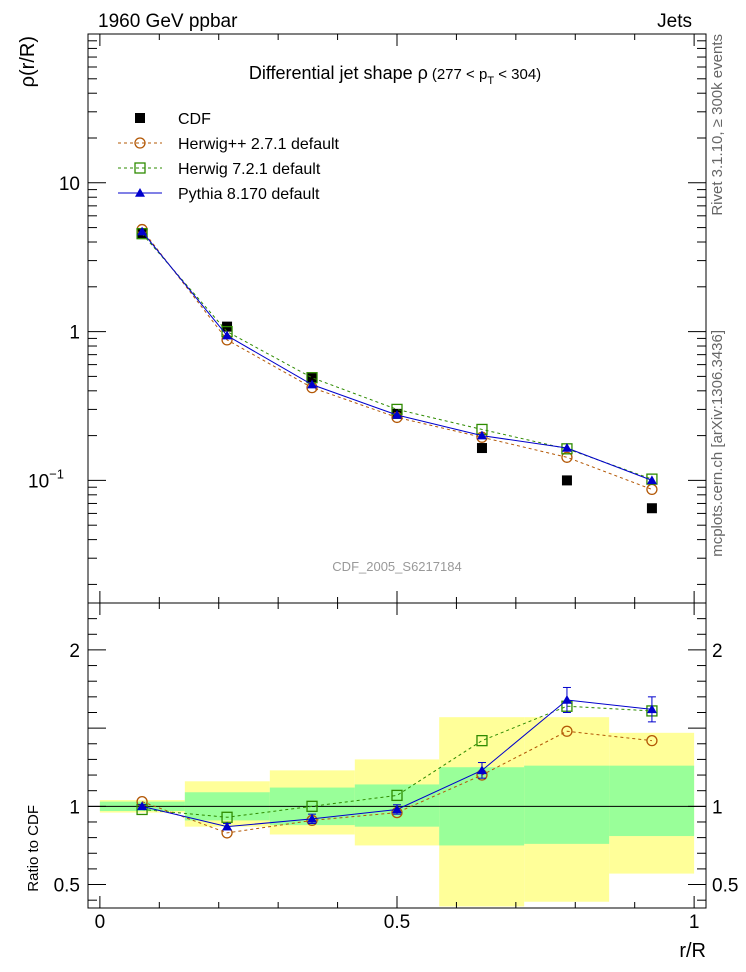 The image size is (746, 972). I want to click on rivet-label: Rivet 3.1.10, ≥ 300k events, so click(717, 125).